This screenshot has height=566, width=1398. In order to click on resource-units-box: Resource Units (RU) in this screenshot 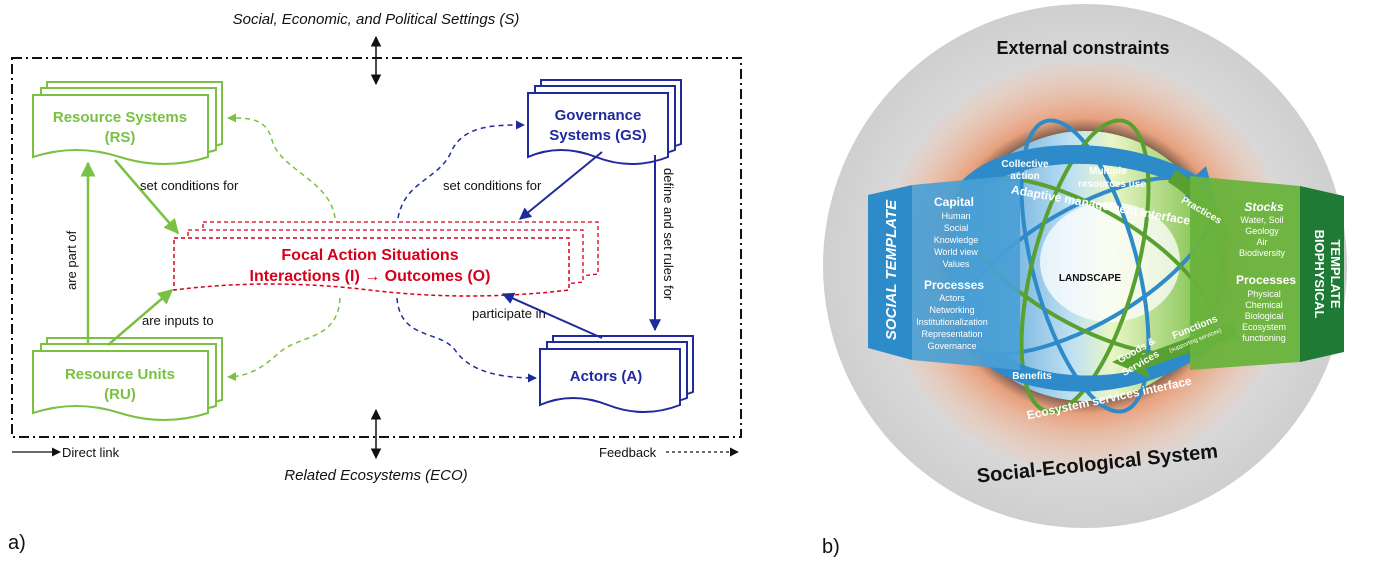, I will do `click(127, 379)`.